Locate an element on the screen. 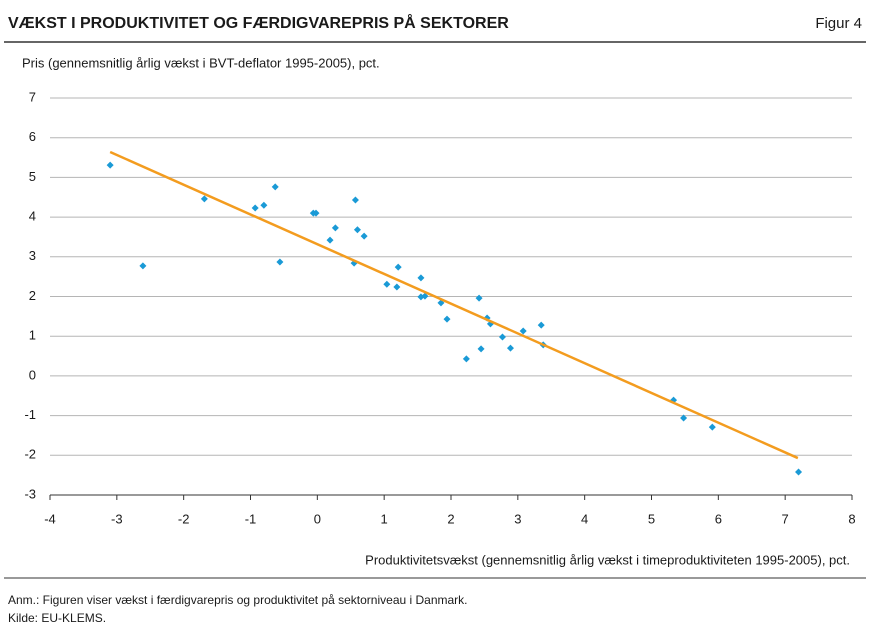  x-tick-label: -3 is located at coordinates (117, 518).